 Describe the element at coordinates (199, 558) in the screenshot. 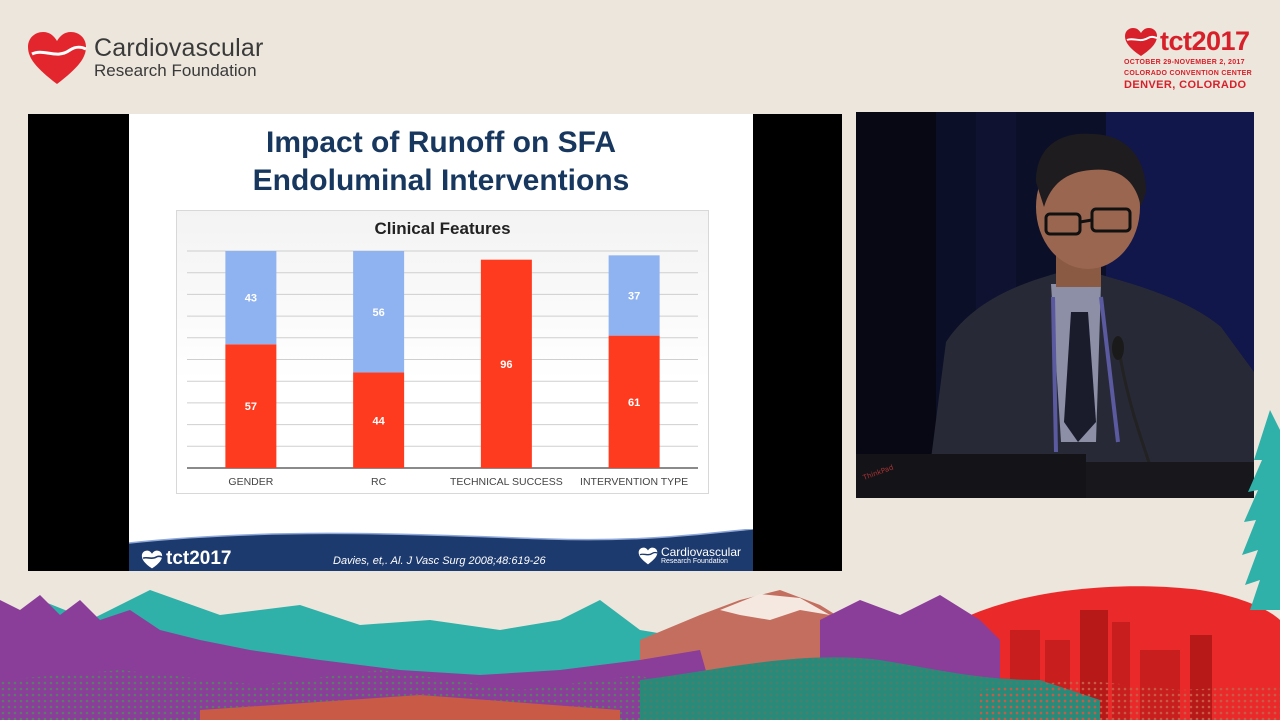

I see `footer-tct-wordmark: tct2017` at that location.